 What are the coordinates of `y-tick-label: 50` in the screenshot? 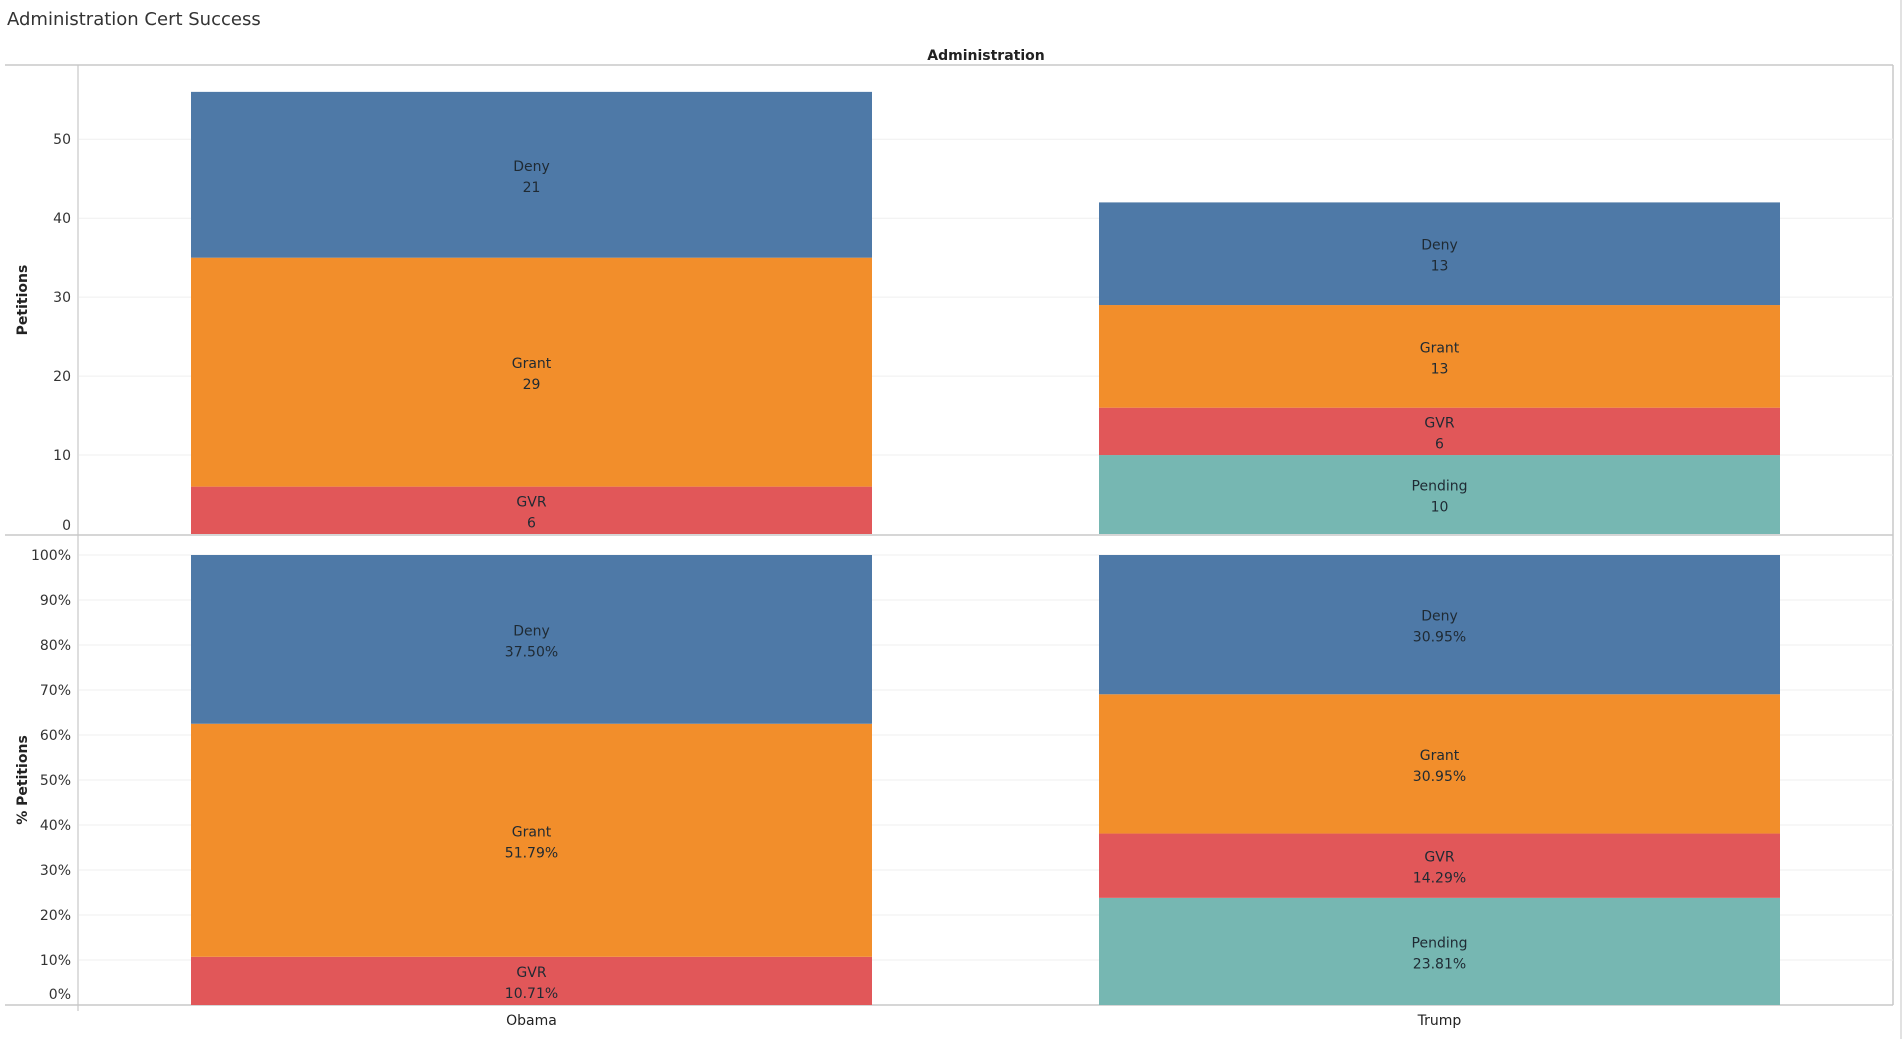 It's located at (62, 140).